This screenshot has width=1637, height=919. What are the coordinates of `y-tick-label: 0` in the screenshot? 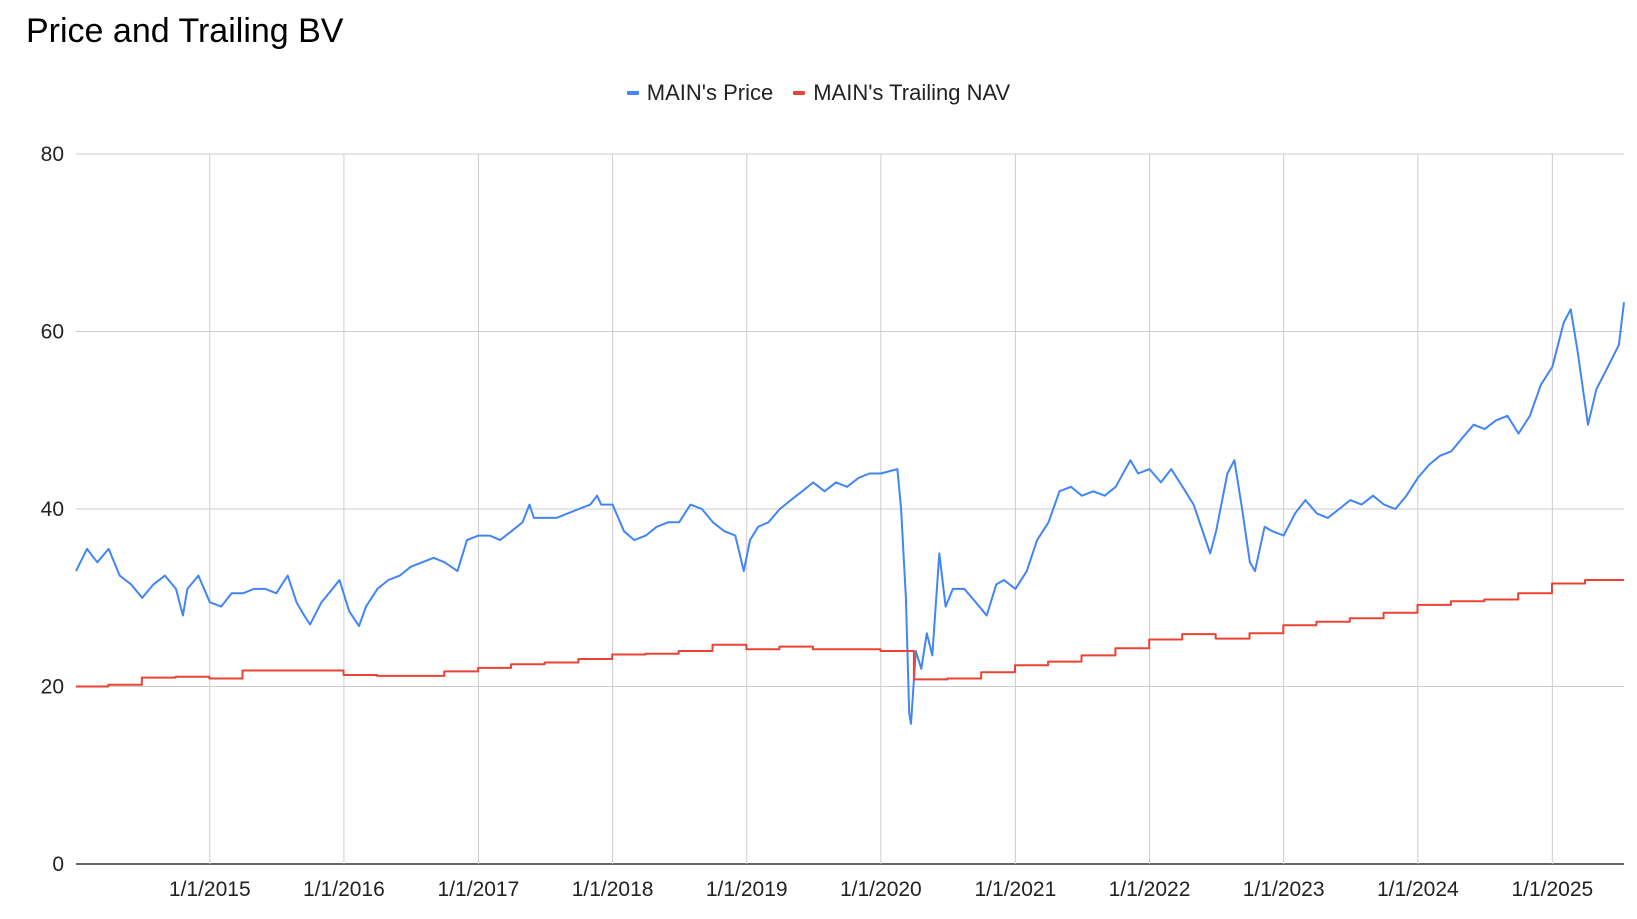 It's located at (58, 864).